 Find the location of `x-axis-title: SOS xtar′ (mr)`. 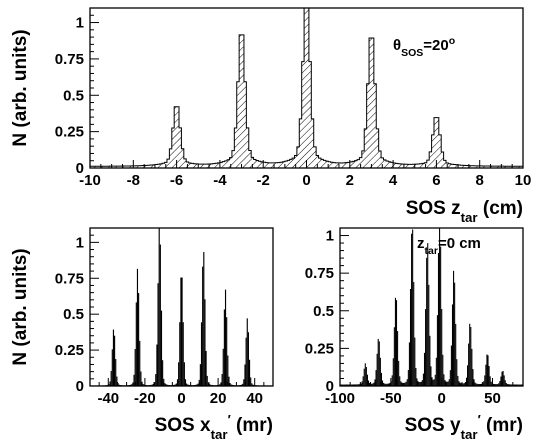

x-axis-title: SOS xtar′ (mr) is located at coordinates (214, 425).